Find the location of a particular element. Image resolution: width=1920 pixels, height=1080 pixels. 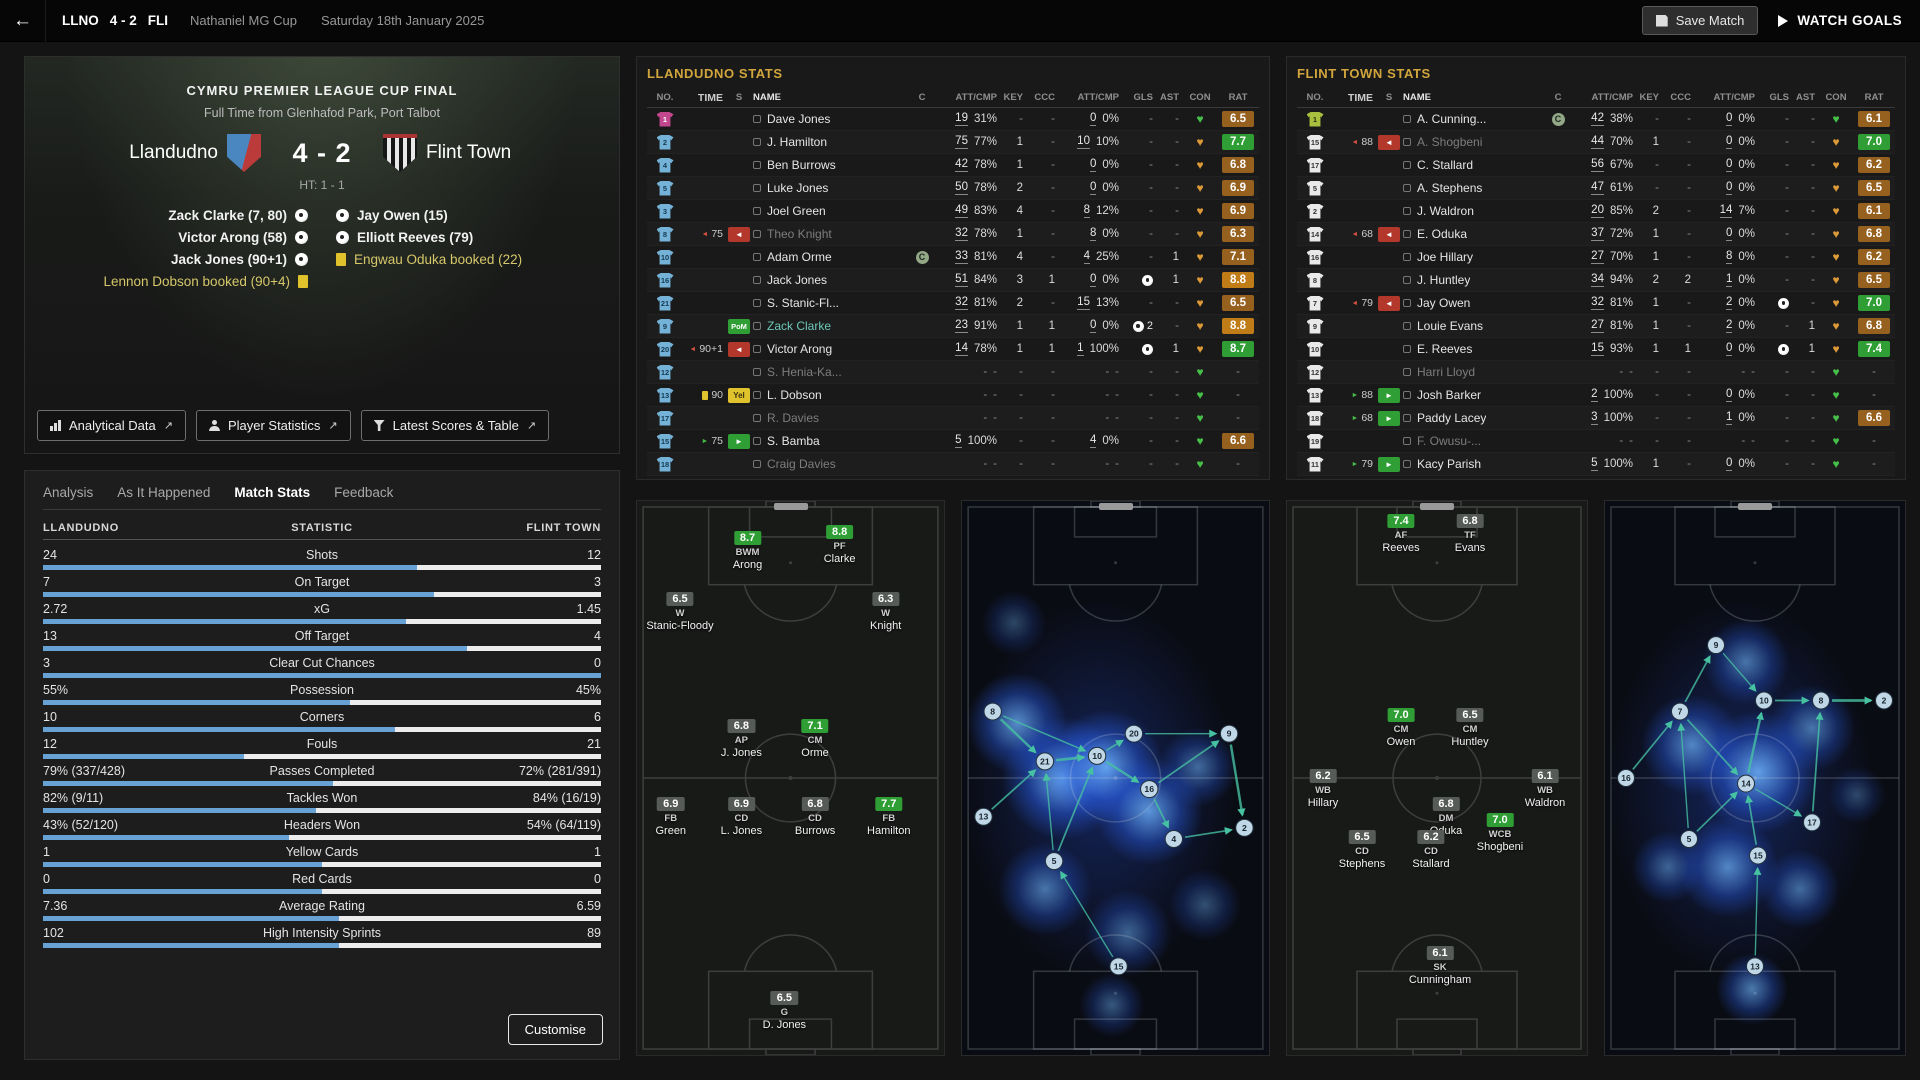

player-row: 5 Luke Jones 50 78% 2 - 0 0% - - ♥ 6.9 is located at coordinates (953, 188).